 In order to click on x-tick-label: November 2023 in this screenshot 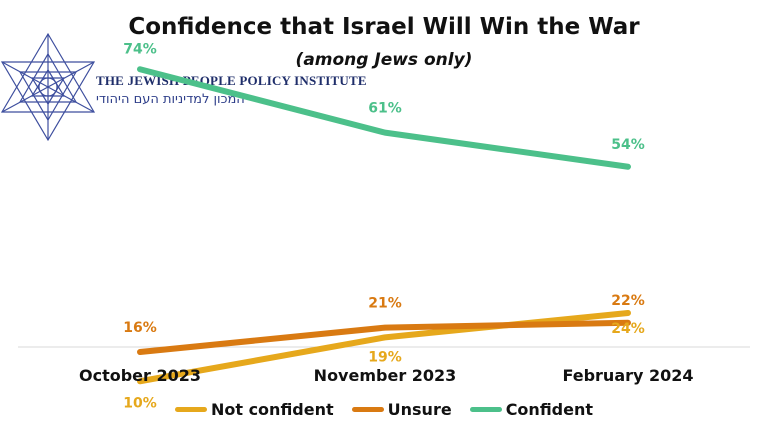, I will do `click(385, 375)`.